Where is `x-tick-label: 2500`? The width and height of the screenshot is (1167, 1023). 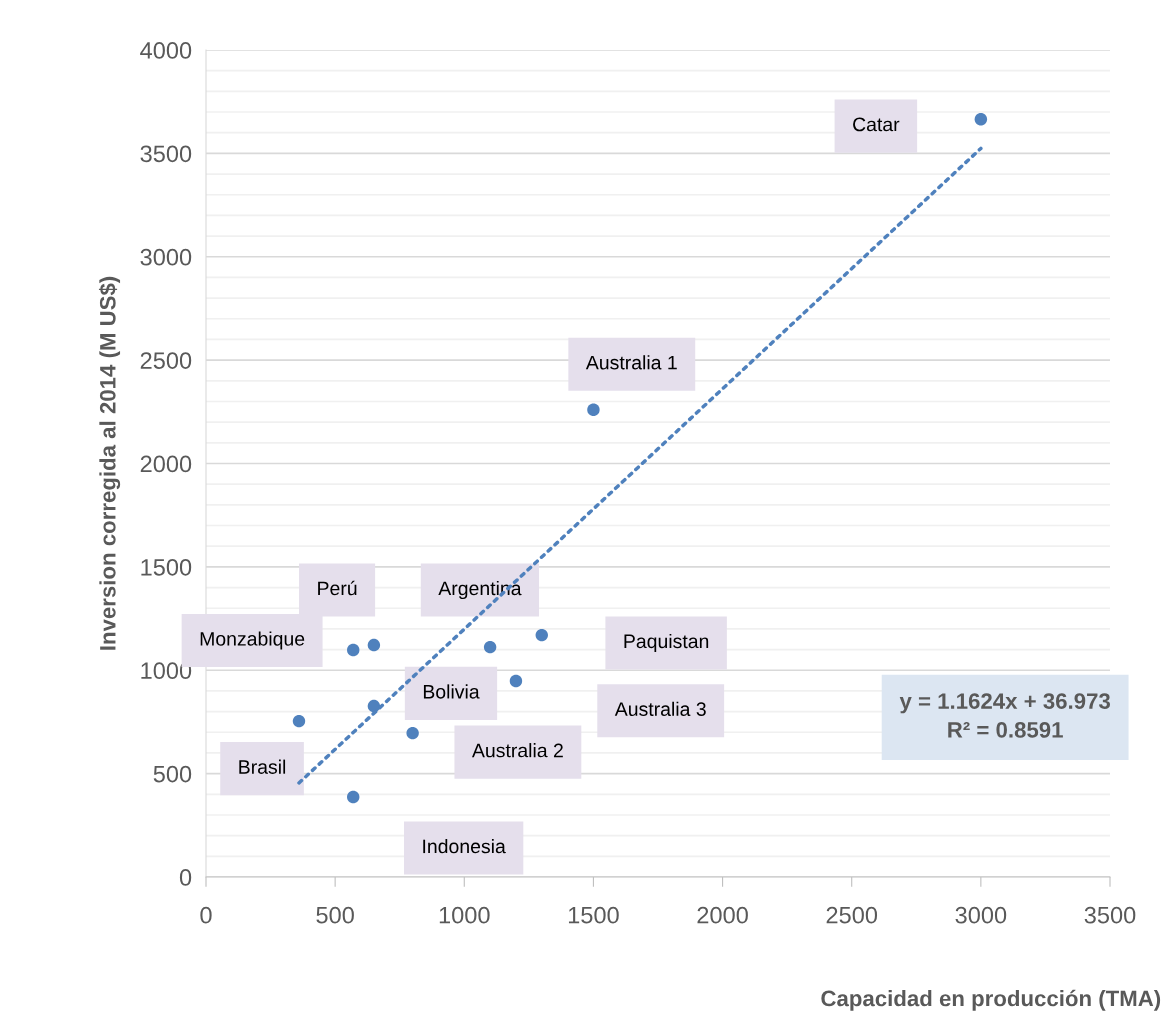
x-tick-label: 2500 is located at coordinates (852, 915).